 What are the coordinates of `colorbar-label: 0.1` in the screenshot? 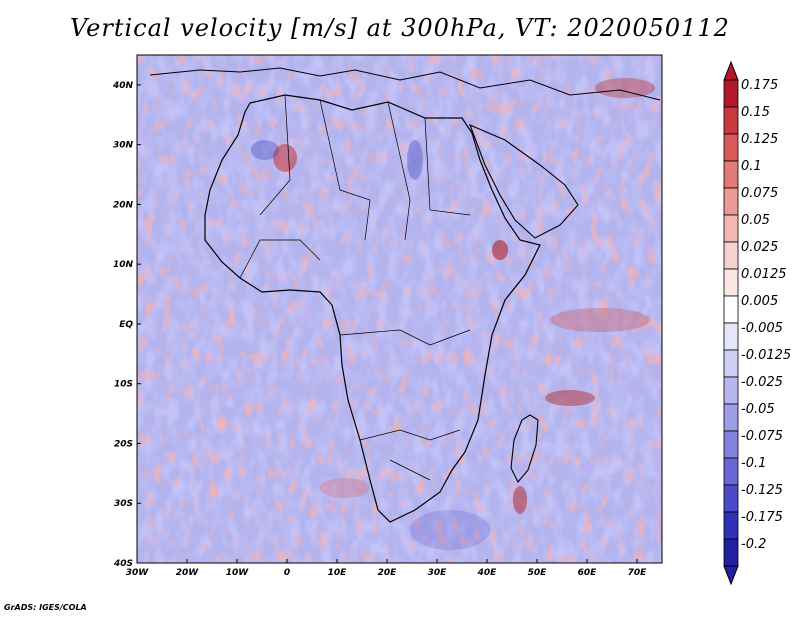 It's located at (751, 166).